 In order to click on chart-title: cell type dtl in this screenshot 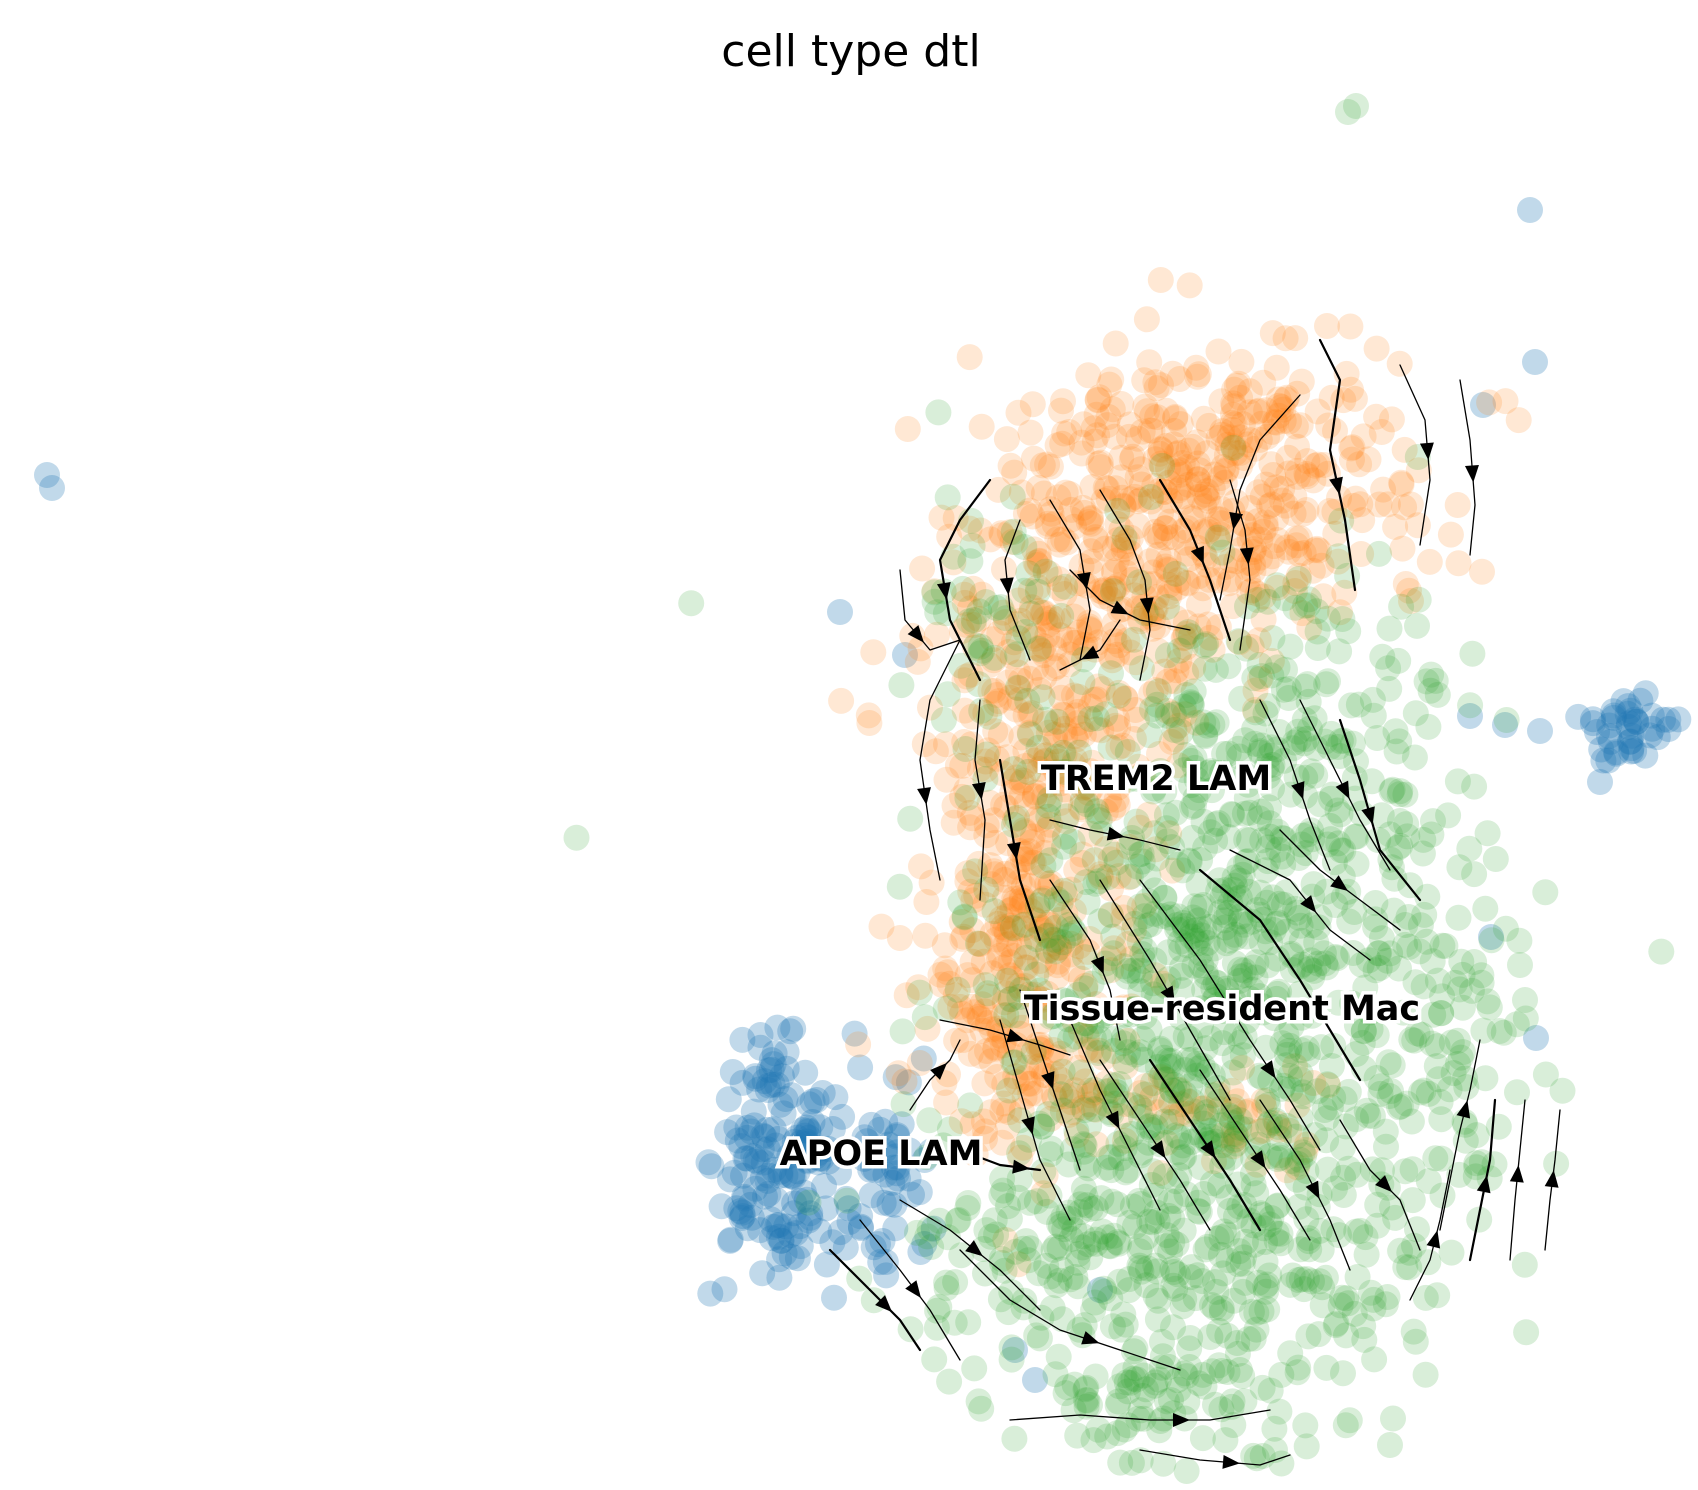, I will do `click(850, 51)`.